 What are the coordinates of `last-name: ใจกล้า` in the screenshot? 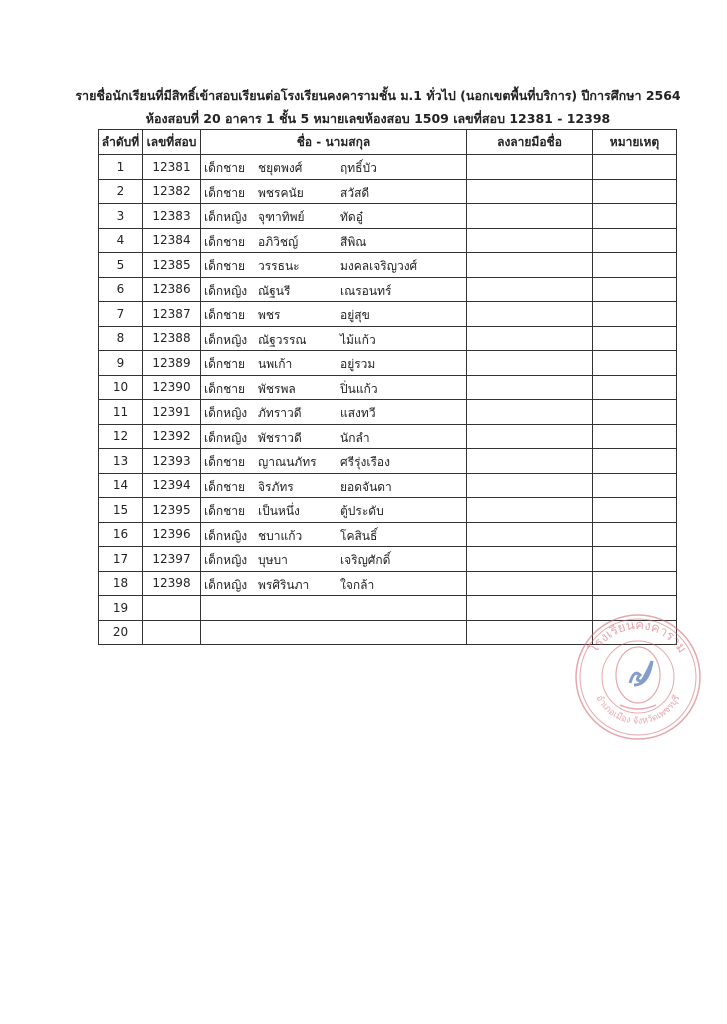 It's located at (357, 584).